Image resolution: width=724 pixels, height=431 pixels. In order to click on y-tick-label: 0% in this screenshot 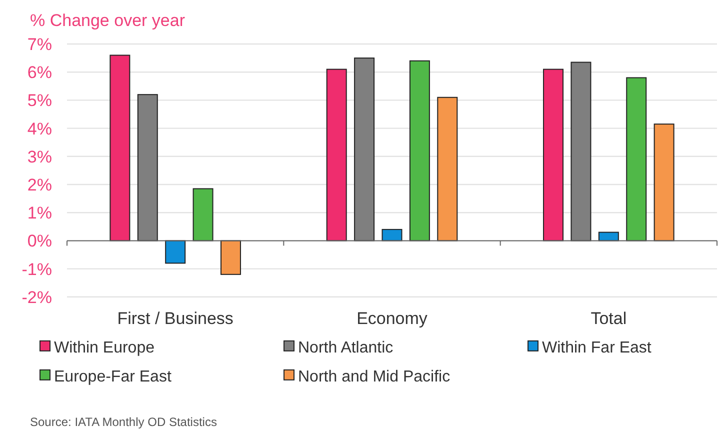, I will do `click(39, 241)`.